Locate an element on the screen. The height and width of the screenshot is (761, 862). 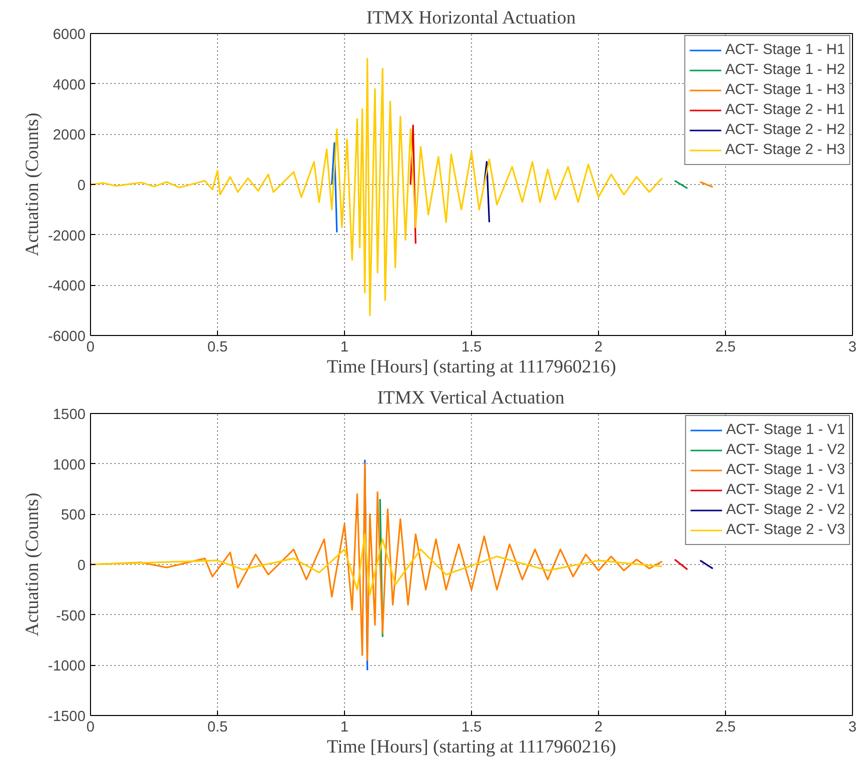
legend-label: ACT- Stage 1 - V3 is located at coordinates (785, 470).